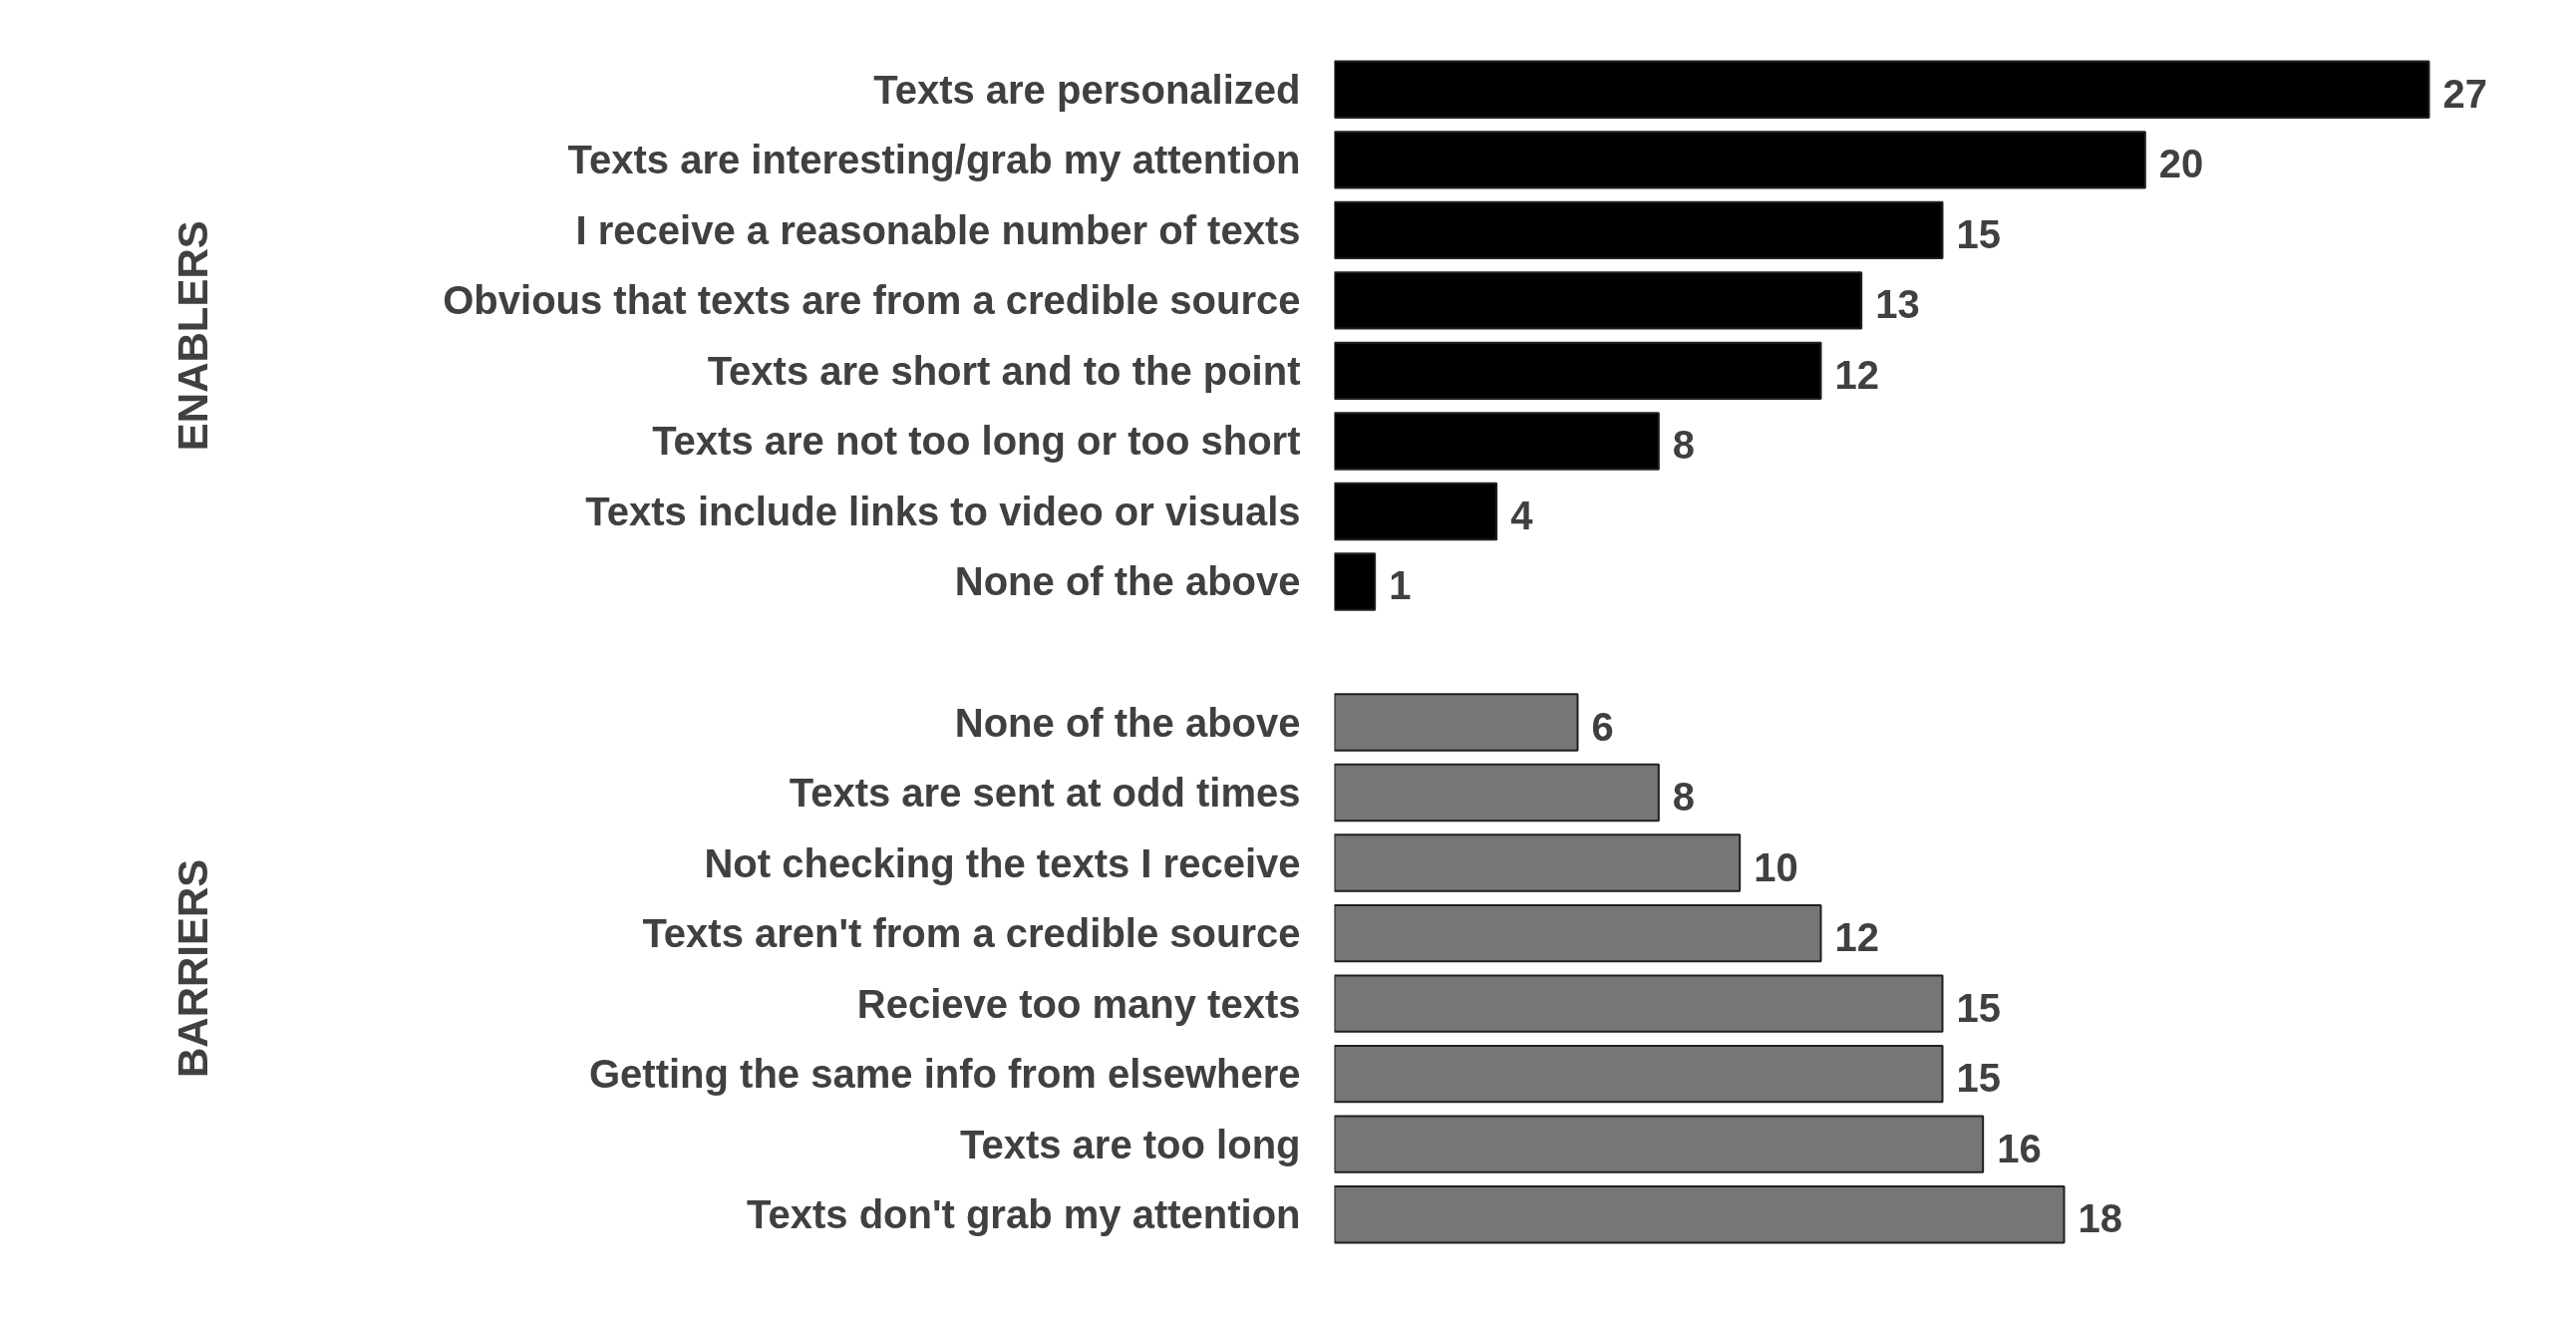 This screenshot has width=2576, height=1321. What do you see at coordinates (1776, 867) in the screenshot?
I see `data-label: 10` at bounding box center [1776, 867].